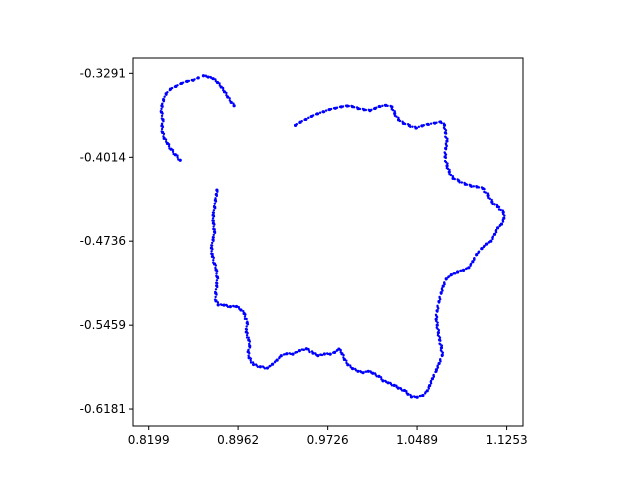 The height and width of the screenshot is (480, 640). I want to click on y-tick-label: -0.4736, so click(103, 241).